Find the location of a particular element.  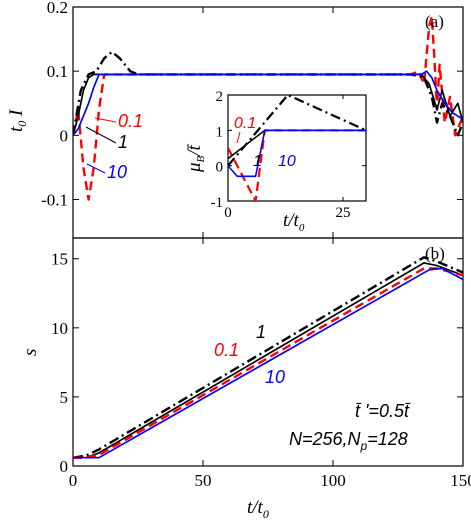

b-ticks-xtick-label-2: 100 is located at coordinates (333, 480).